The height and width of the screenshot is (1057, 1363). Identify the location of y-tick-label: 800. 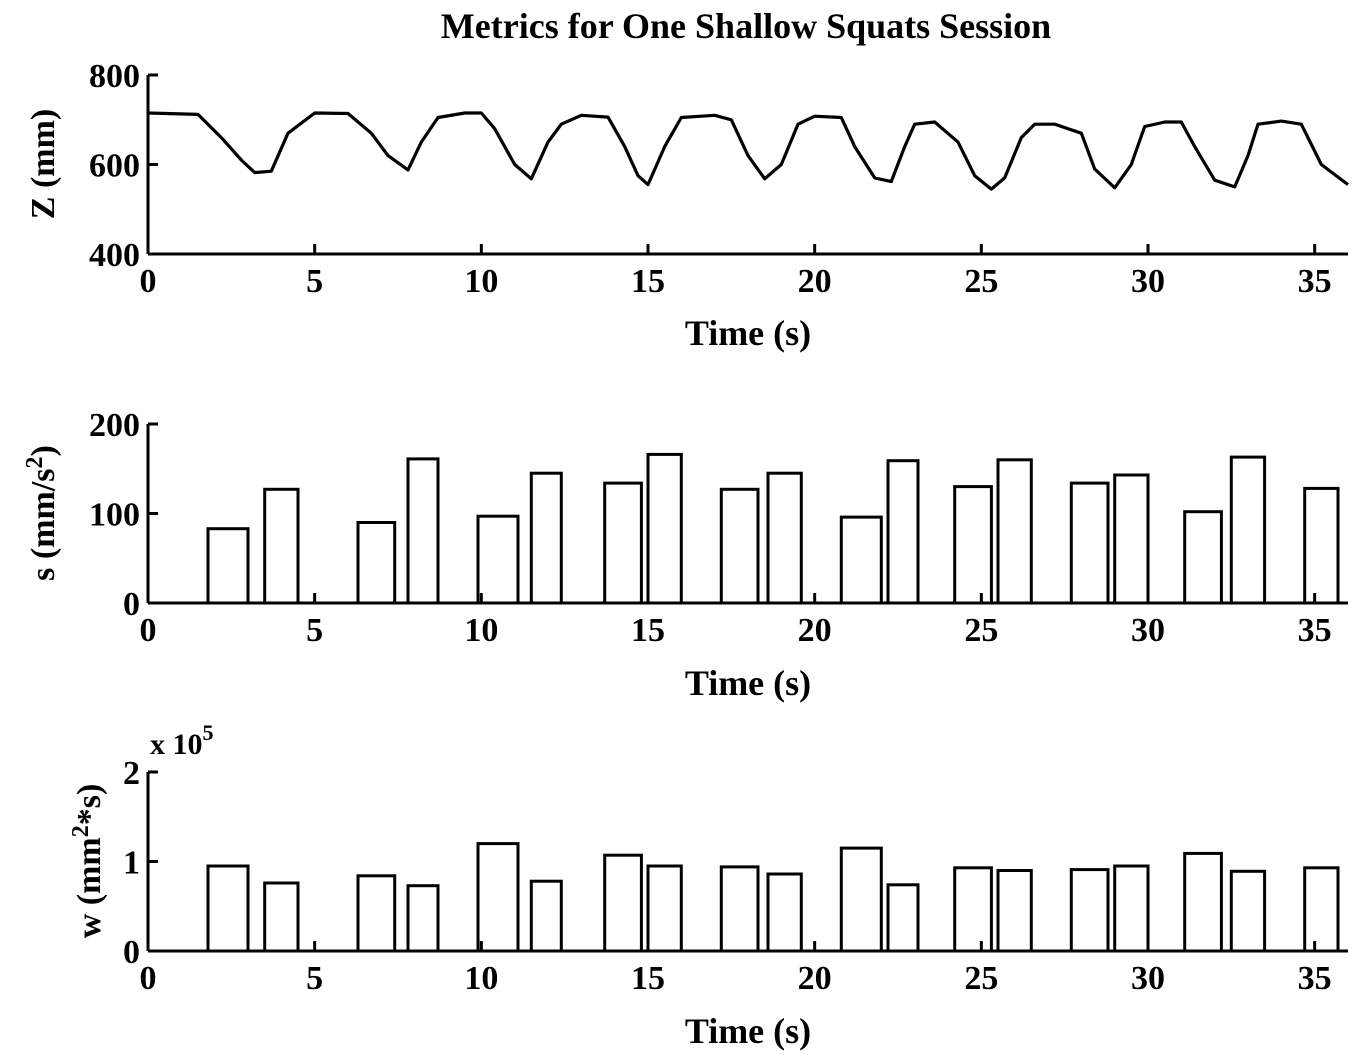
(114, 76).